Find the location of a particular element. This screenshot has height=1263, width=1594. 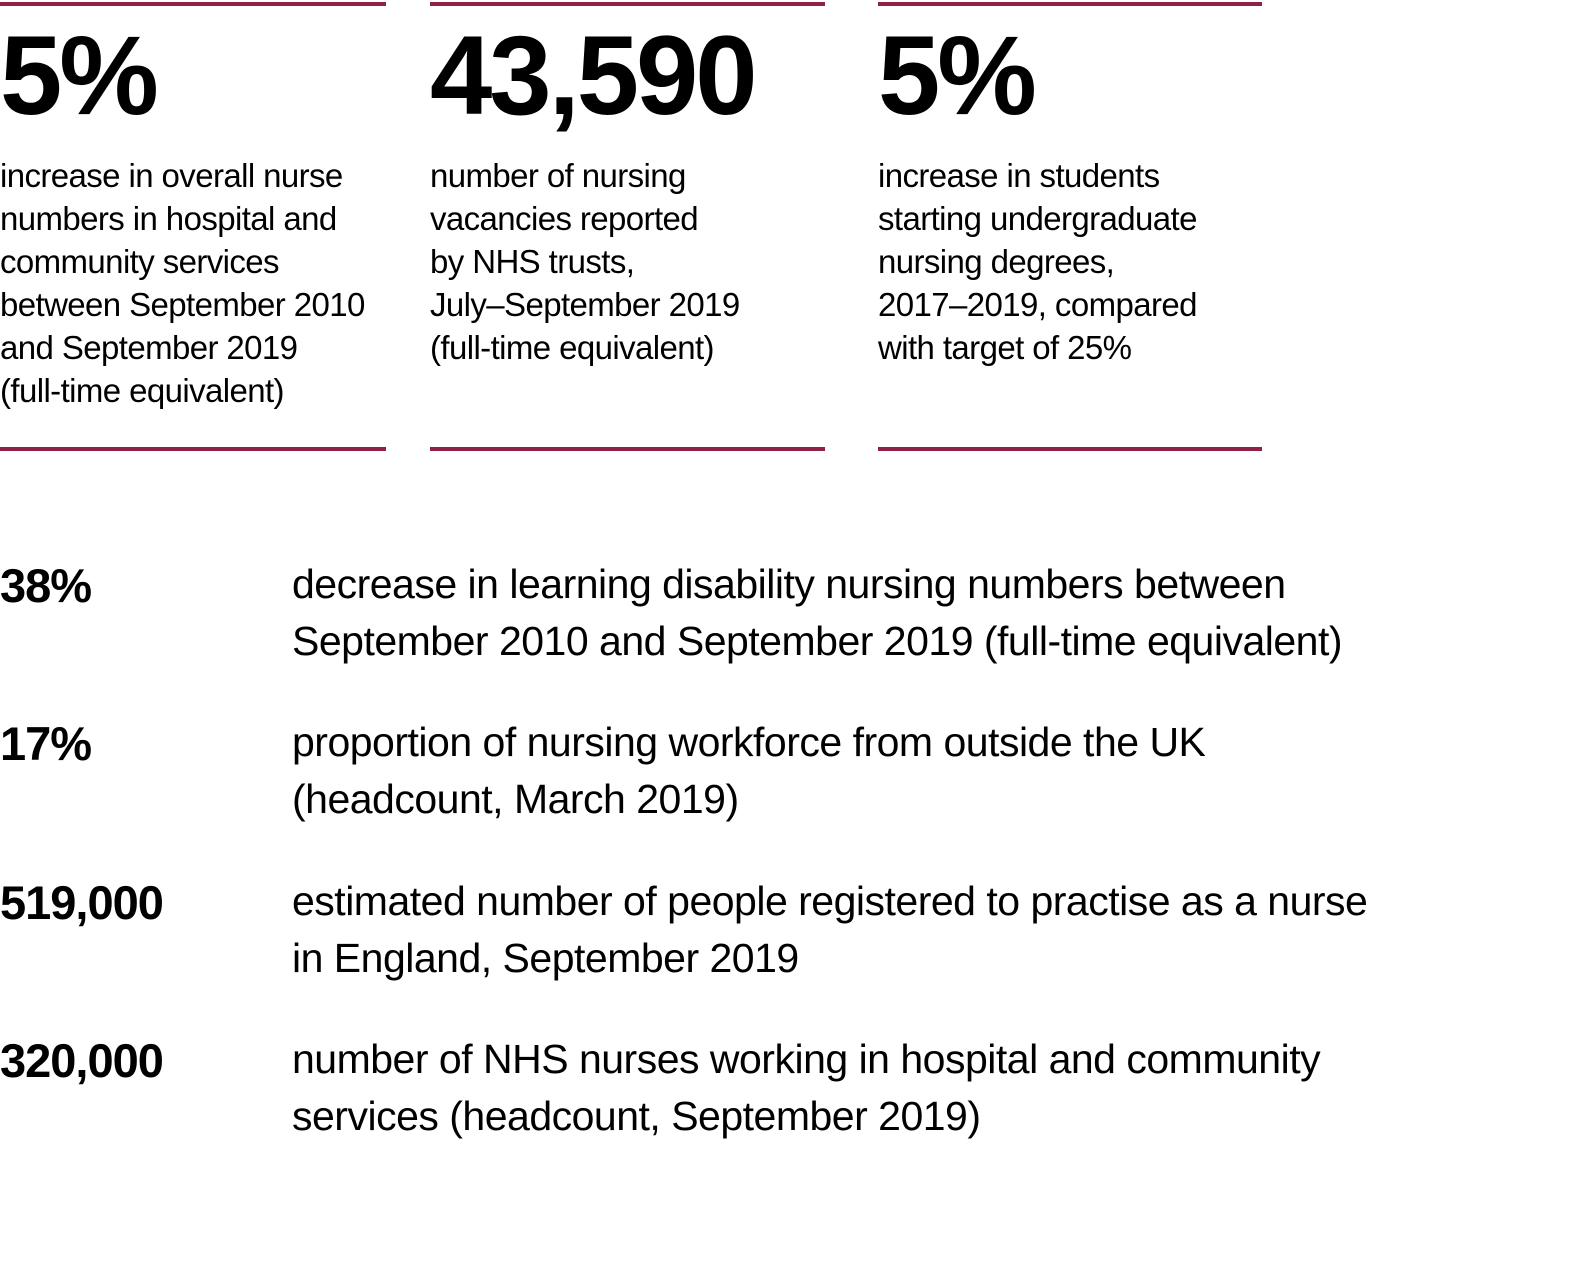

fact-value: 38% is located at coordinates (46, 585).